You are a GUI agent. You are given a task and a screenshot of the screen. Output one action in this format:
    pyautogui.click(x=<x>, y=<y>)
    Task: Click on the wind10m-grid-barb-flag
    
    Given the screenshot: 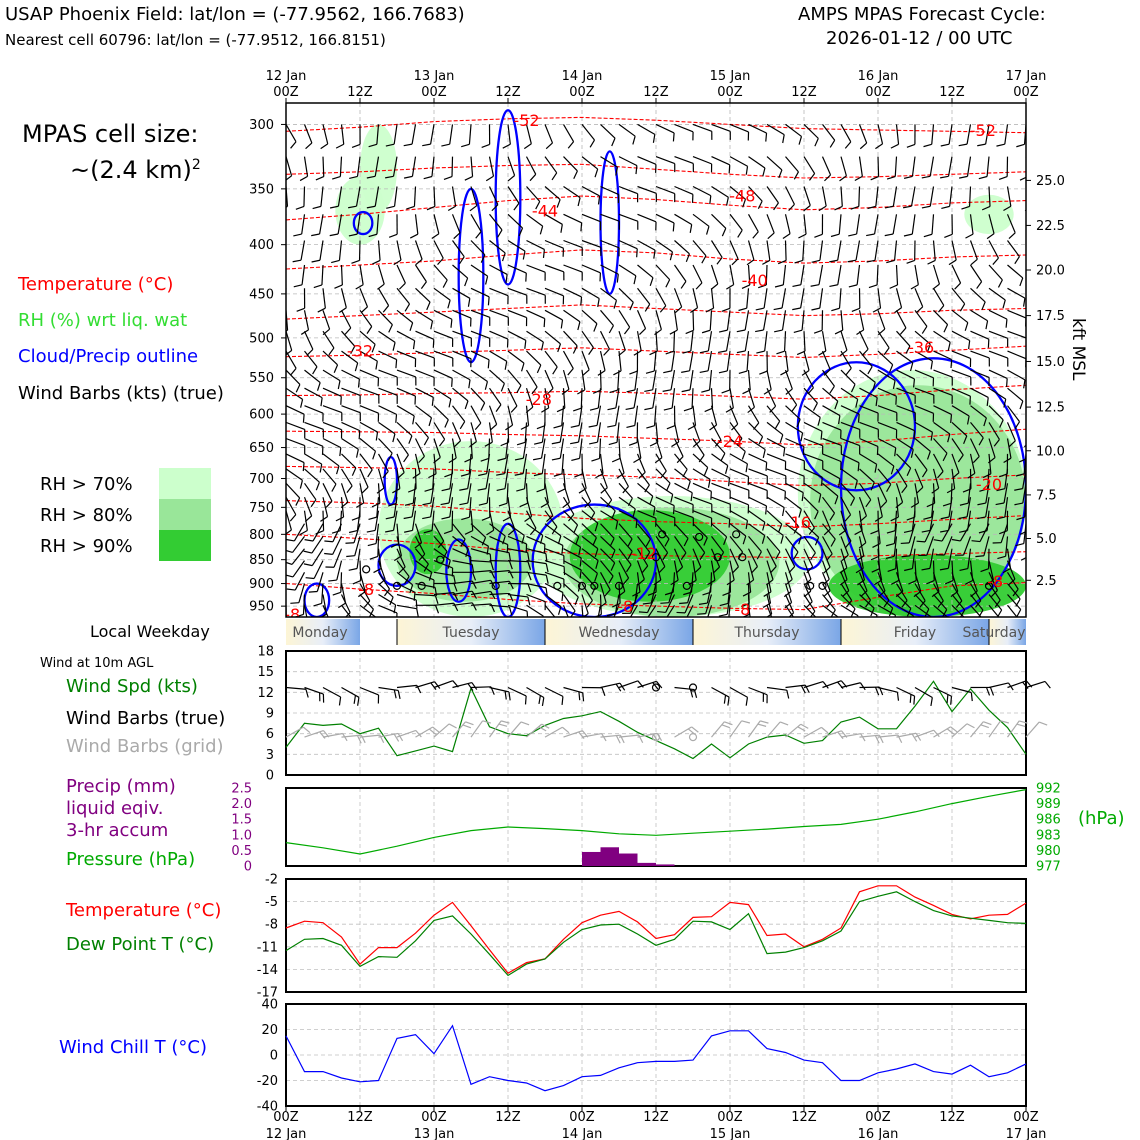 What is the action you would take?
    pyautogui.click(x=469, y=723)
    